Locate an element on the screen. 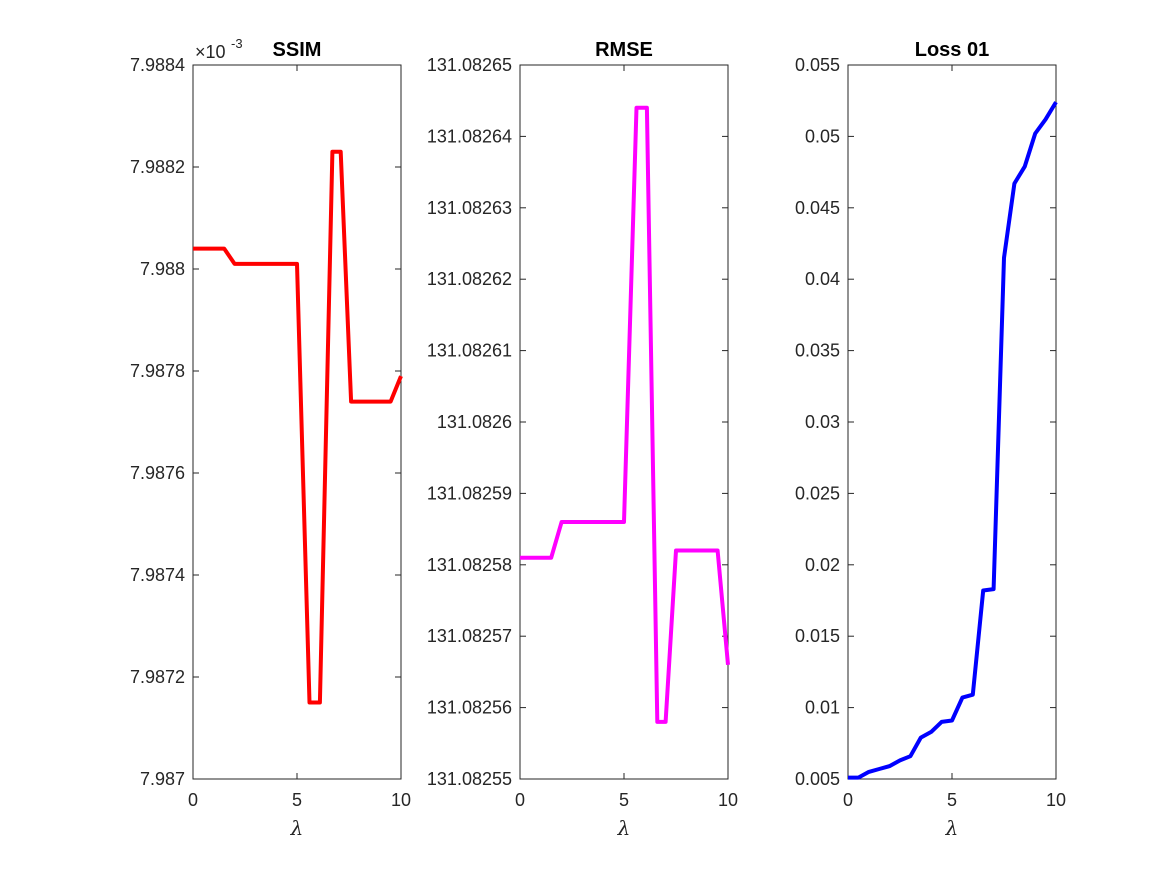 The image size is (1167, 875). rmse-ytick-label: 131.08264 is located at coordinates (469, 136).